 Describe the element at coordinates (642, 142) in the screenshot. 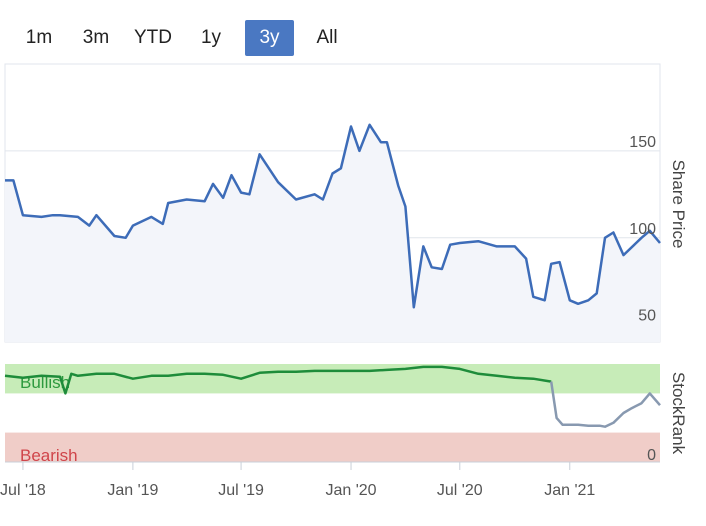

I see `price-ytick-label: 150` at that location.